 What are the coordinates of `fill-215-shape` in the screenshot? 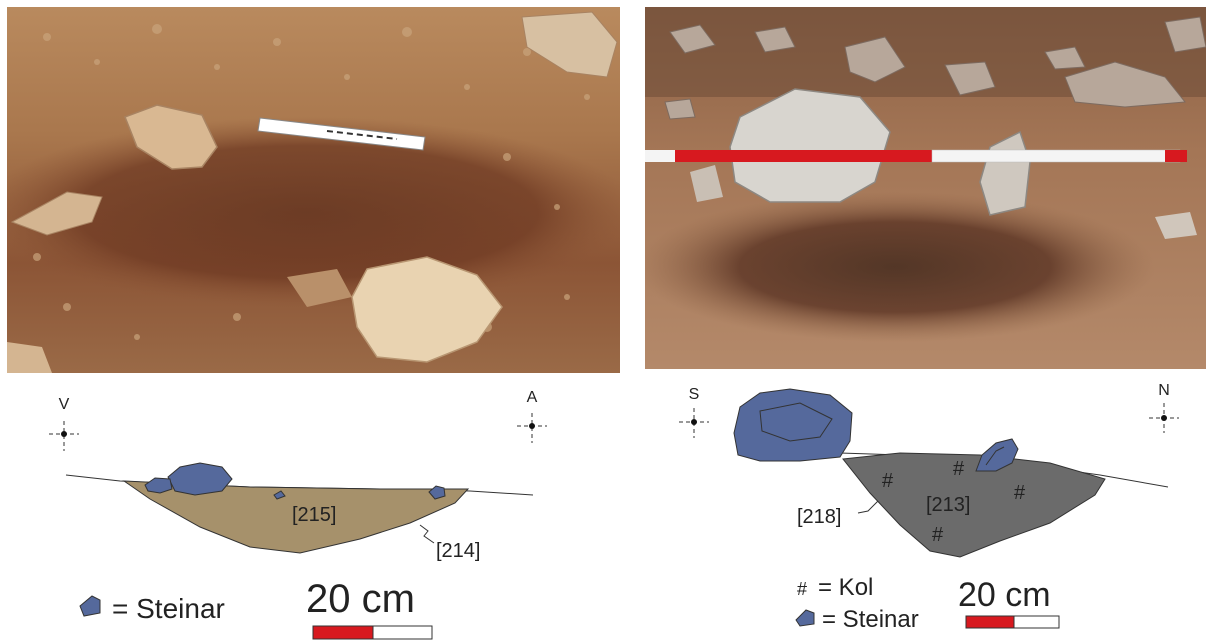 It's located at (296, 517).